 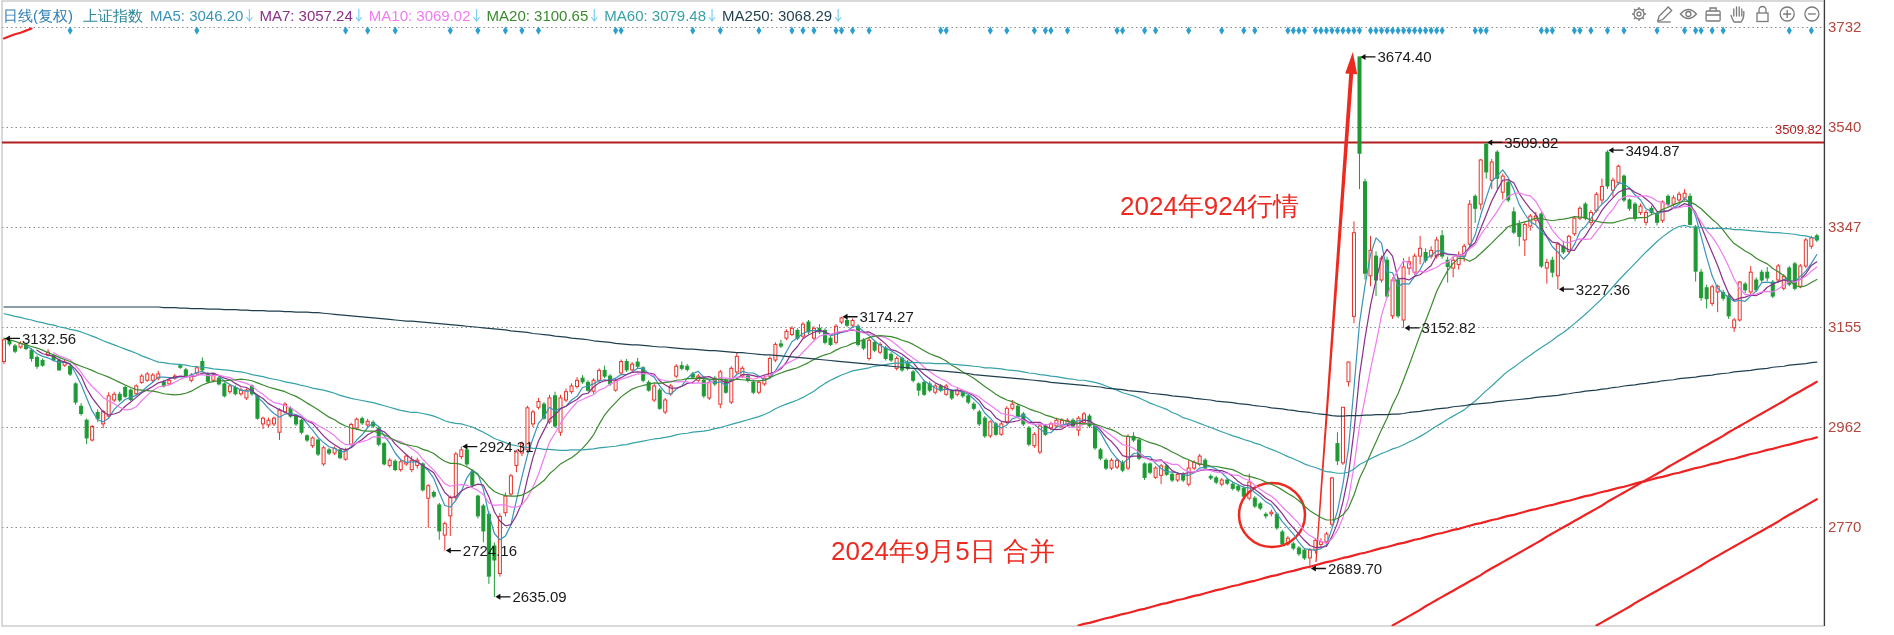 What do you see at coordinates (1845, 327) in the screenshot?
I see `y-tick-label: 3155` at bounding box center [1845, 327].